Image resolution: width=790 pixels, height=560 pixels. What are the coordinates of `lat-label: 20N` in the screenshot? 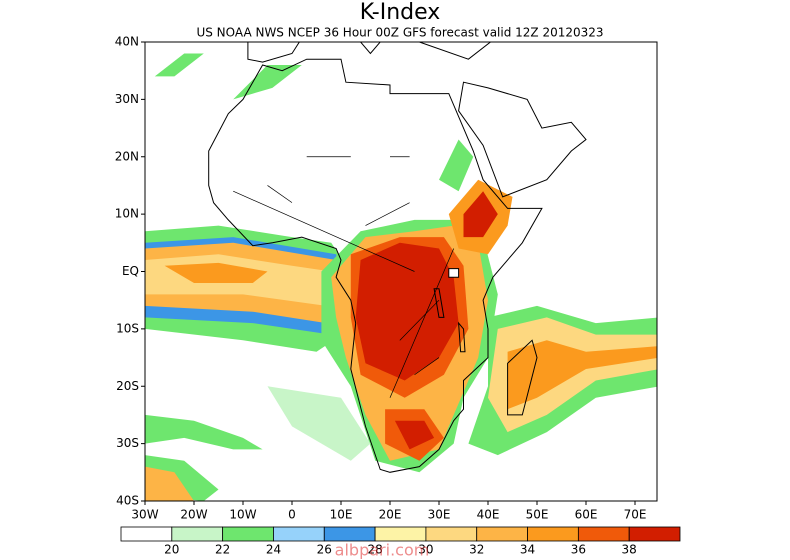 It's located at (127, 156).